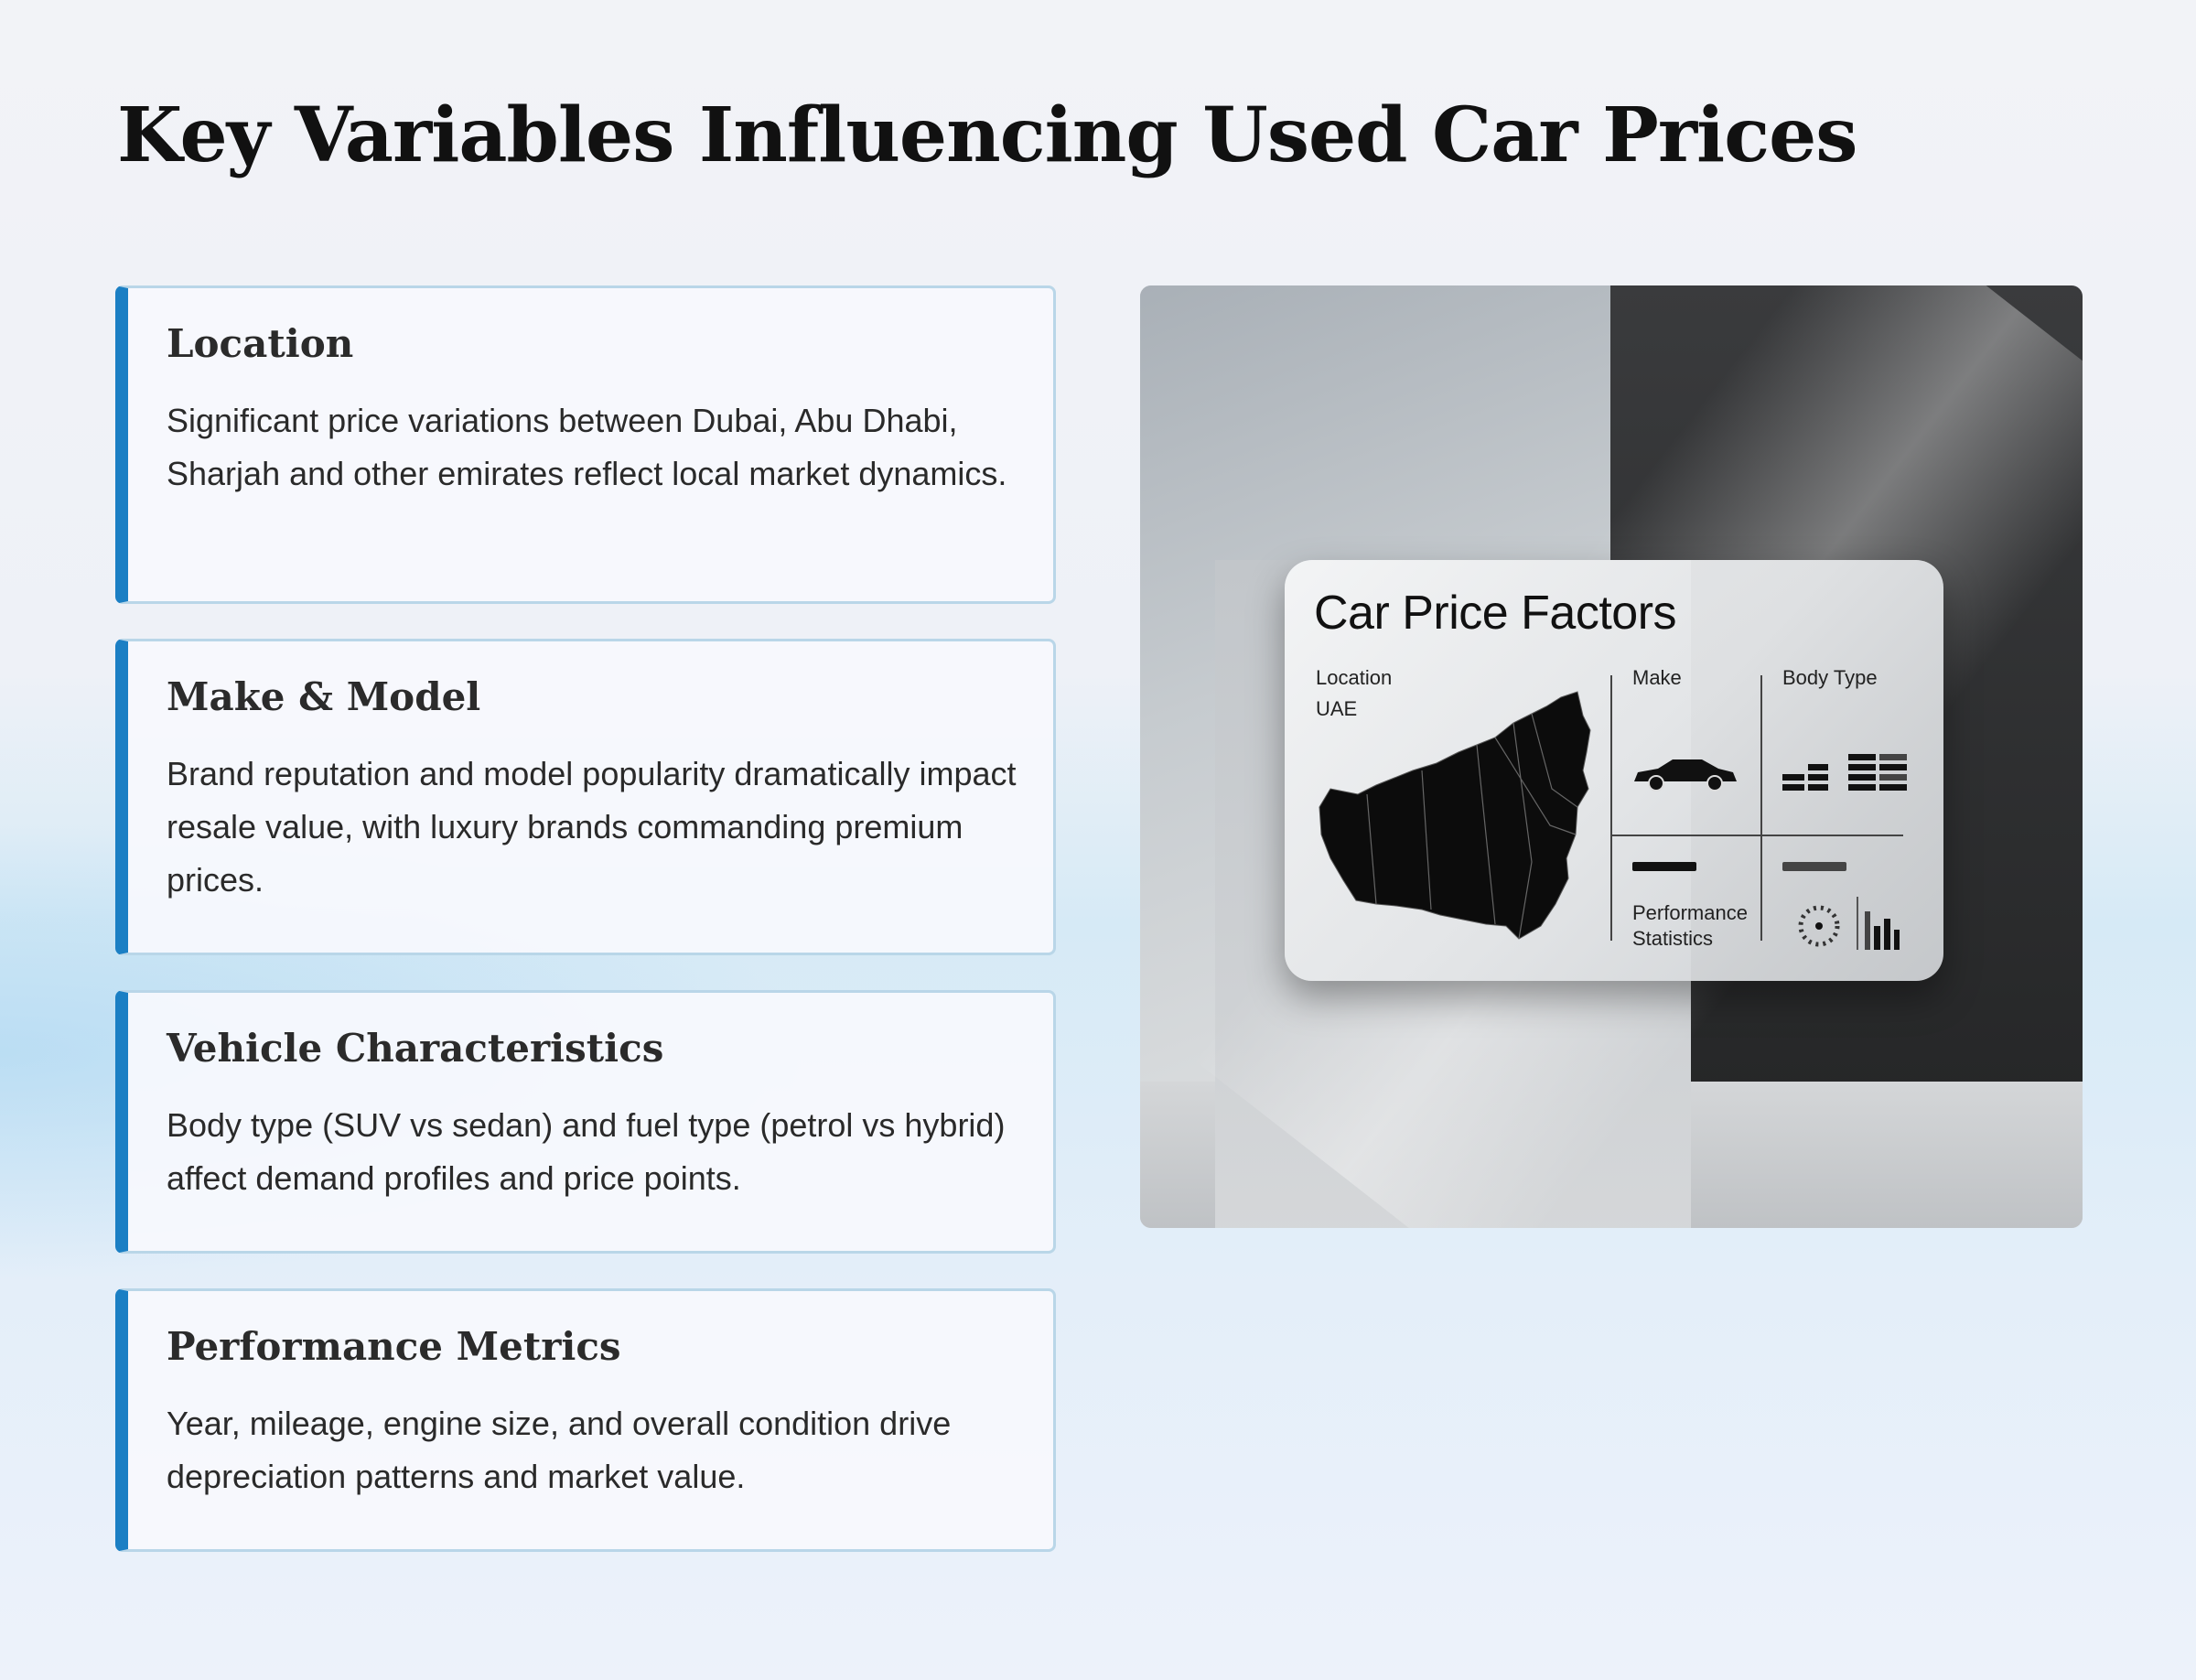 This screenshot has height=1680, width=2196. I want to click on divider-horizontal, so click(1757, 835).